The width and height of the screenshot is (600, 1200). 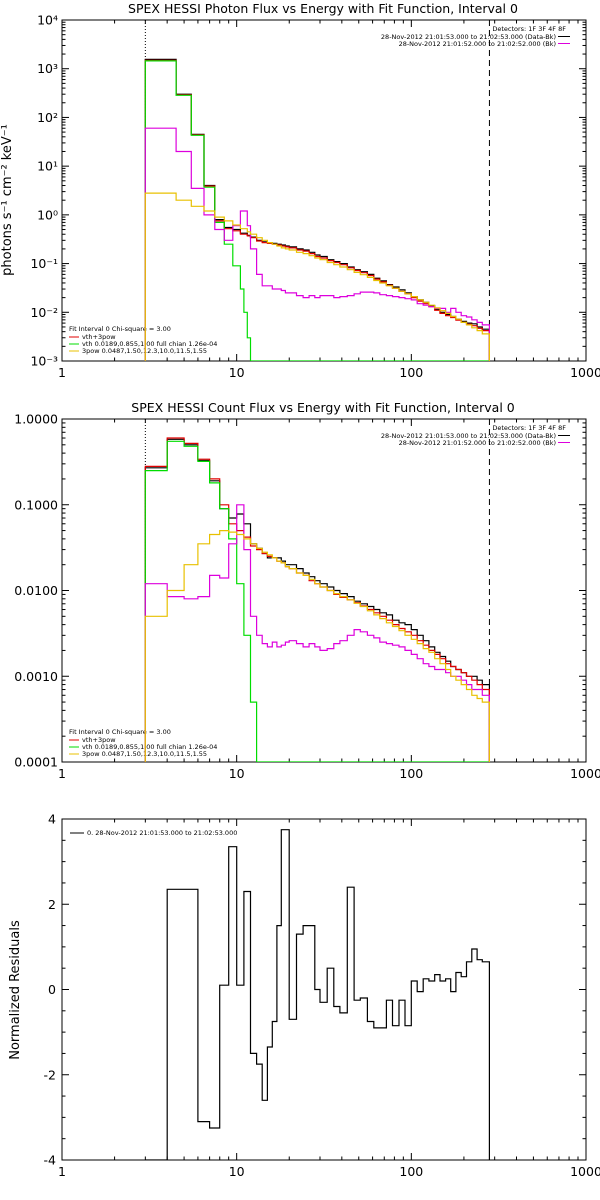 I want to click on series-data-bk-line, so click(x=317, y=209).